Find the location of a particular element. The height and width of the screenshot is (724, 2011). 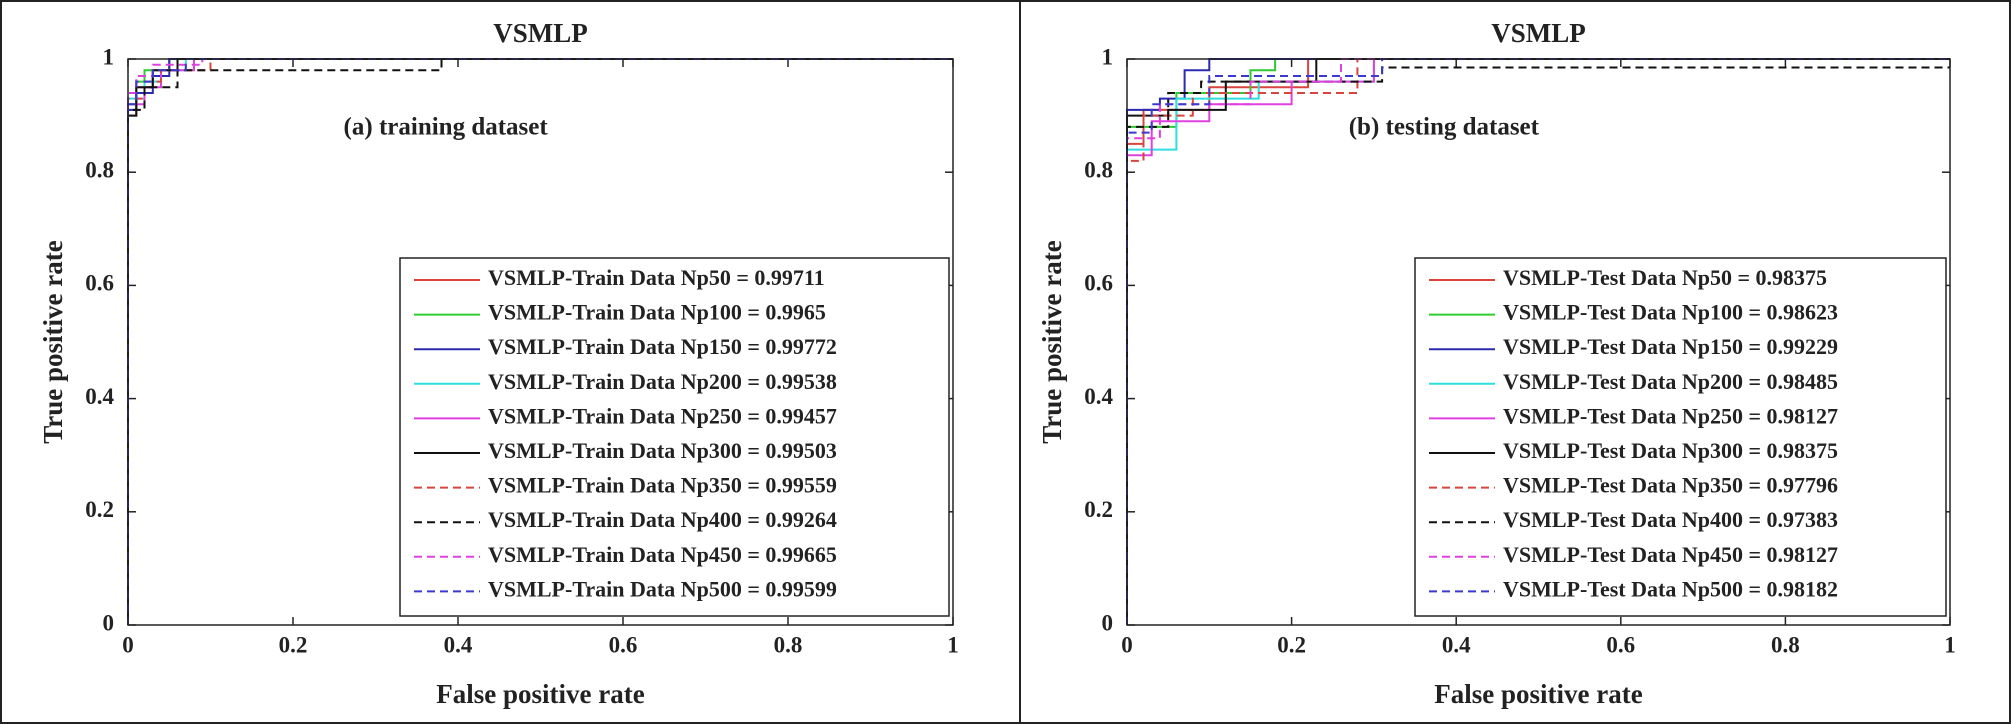

annotation: (b) testing dataset is located at coordinates (1444, 127).